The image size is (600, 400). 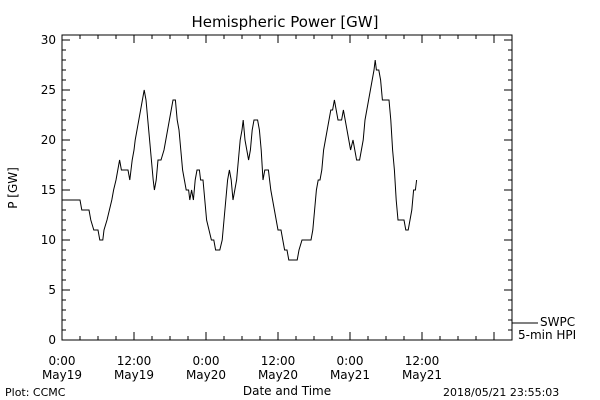 I want to click on x-axis-label: Date and Time, so click(x=287, y=391).